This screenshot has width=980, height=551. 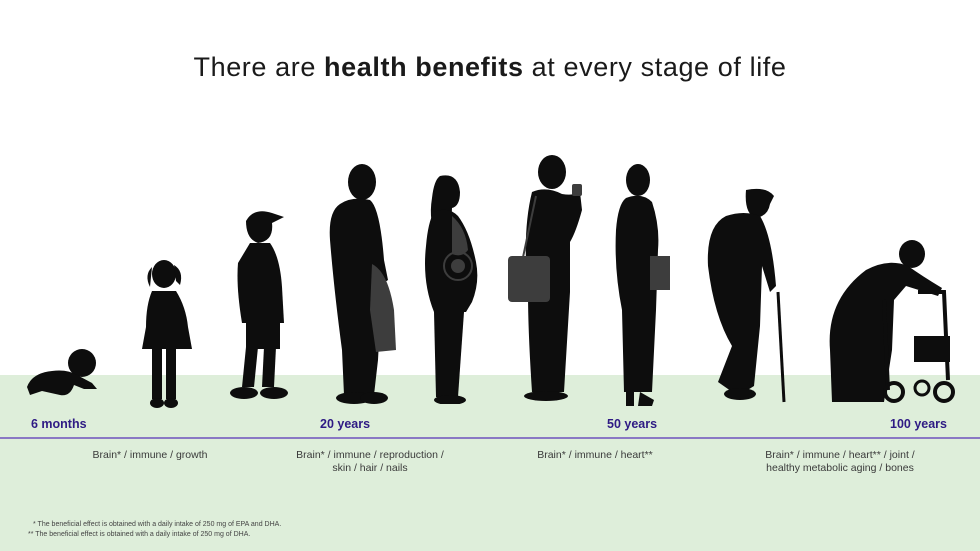 What do you see at coordinates (655, 67) in the screenshot?
I see `title-text-end: at every stage of life` at bounding box center [655, 67].